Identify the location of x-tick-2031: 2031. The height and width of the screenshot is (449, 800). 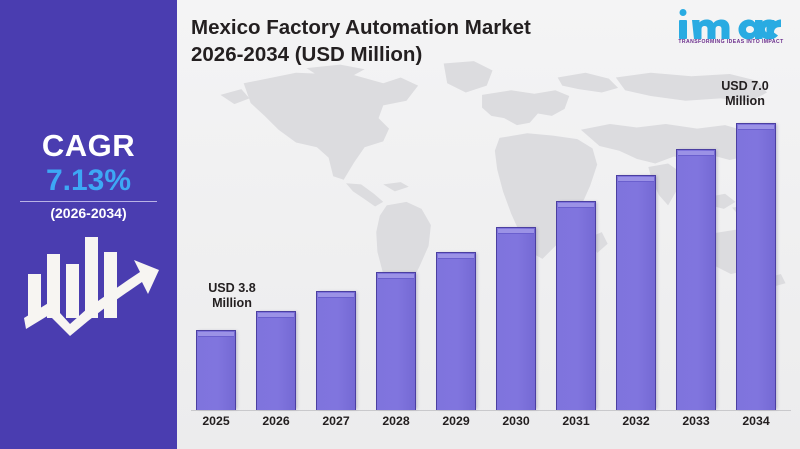
(576, 421).